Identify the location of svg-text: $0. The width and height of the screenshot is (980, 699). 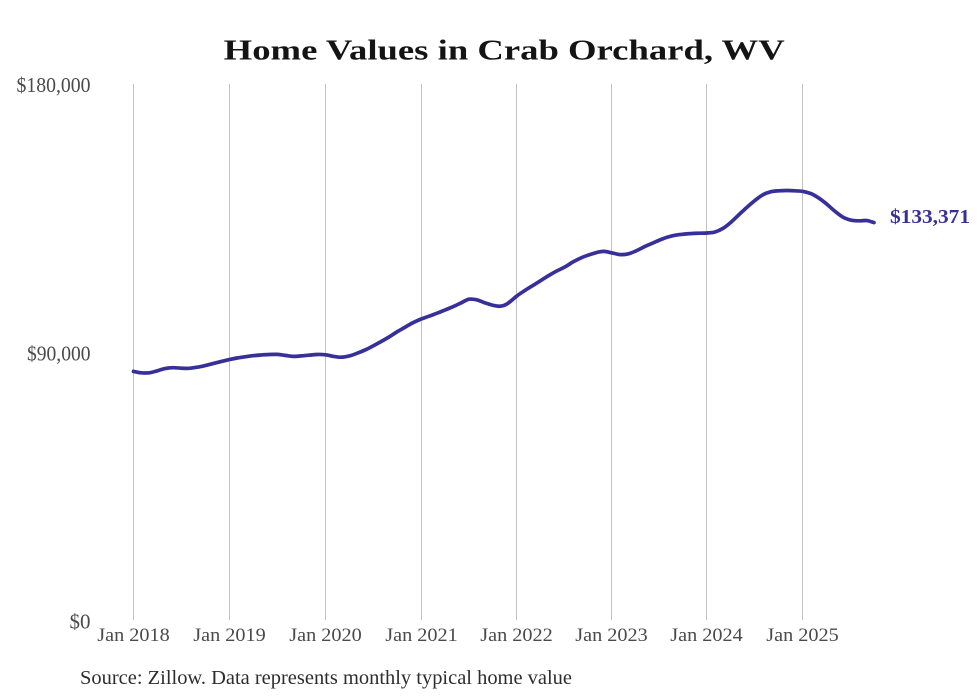
(80, 622).